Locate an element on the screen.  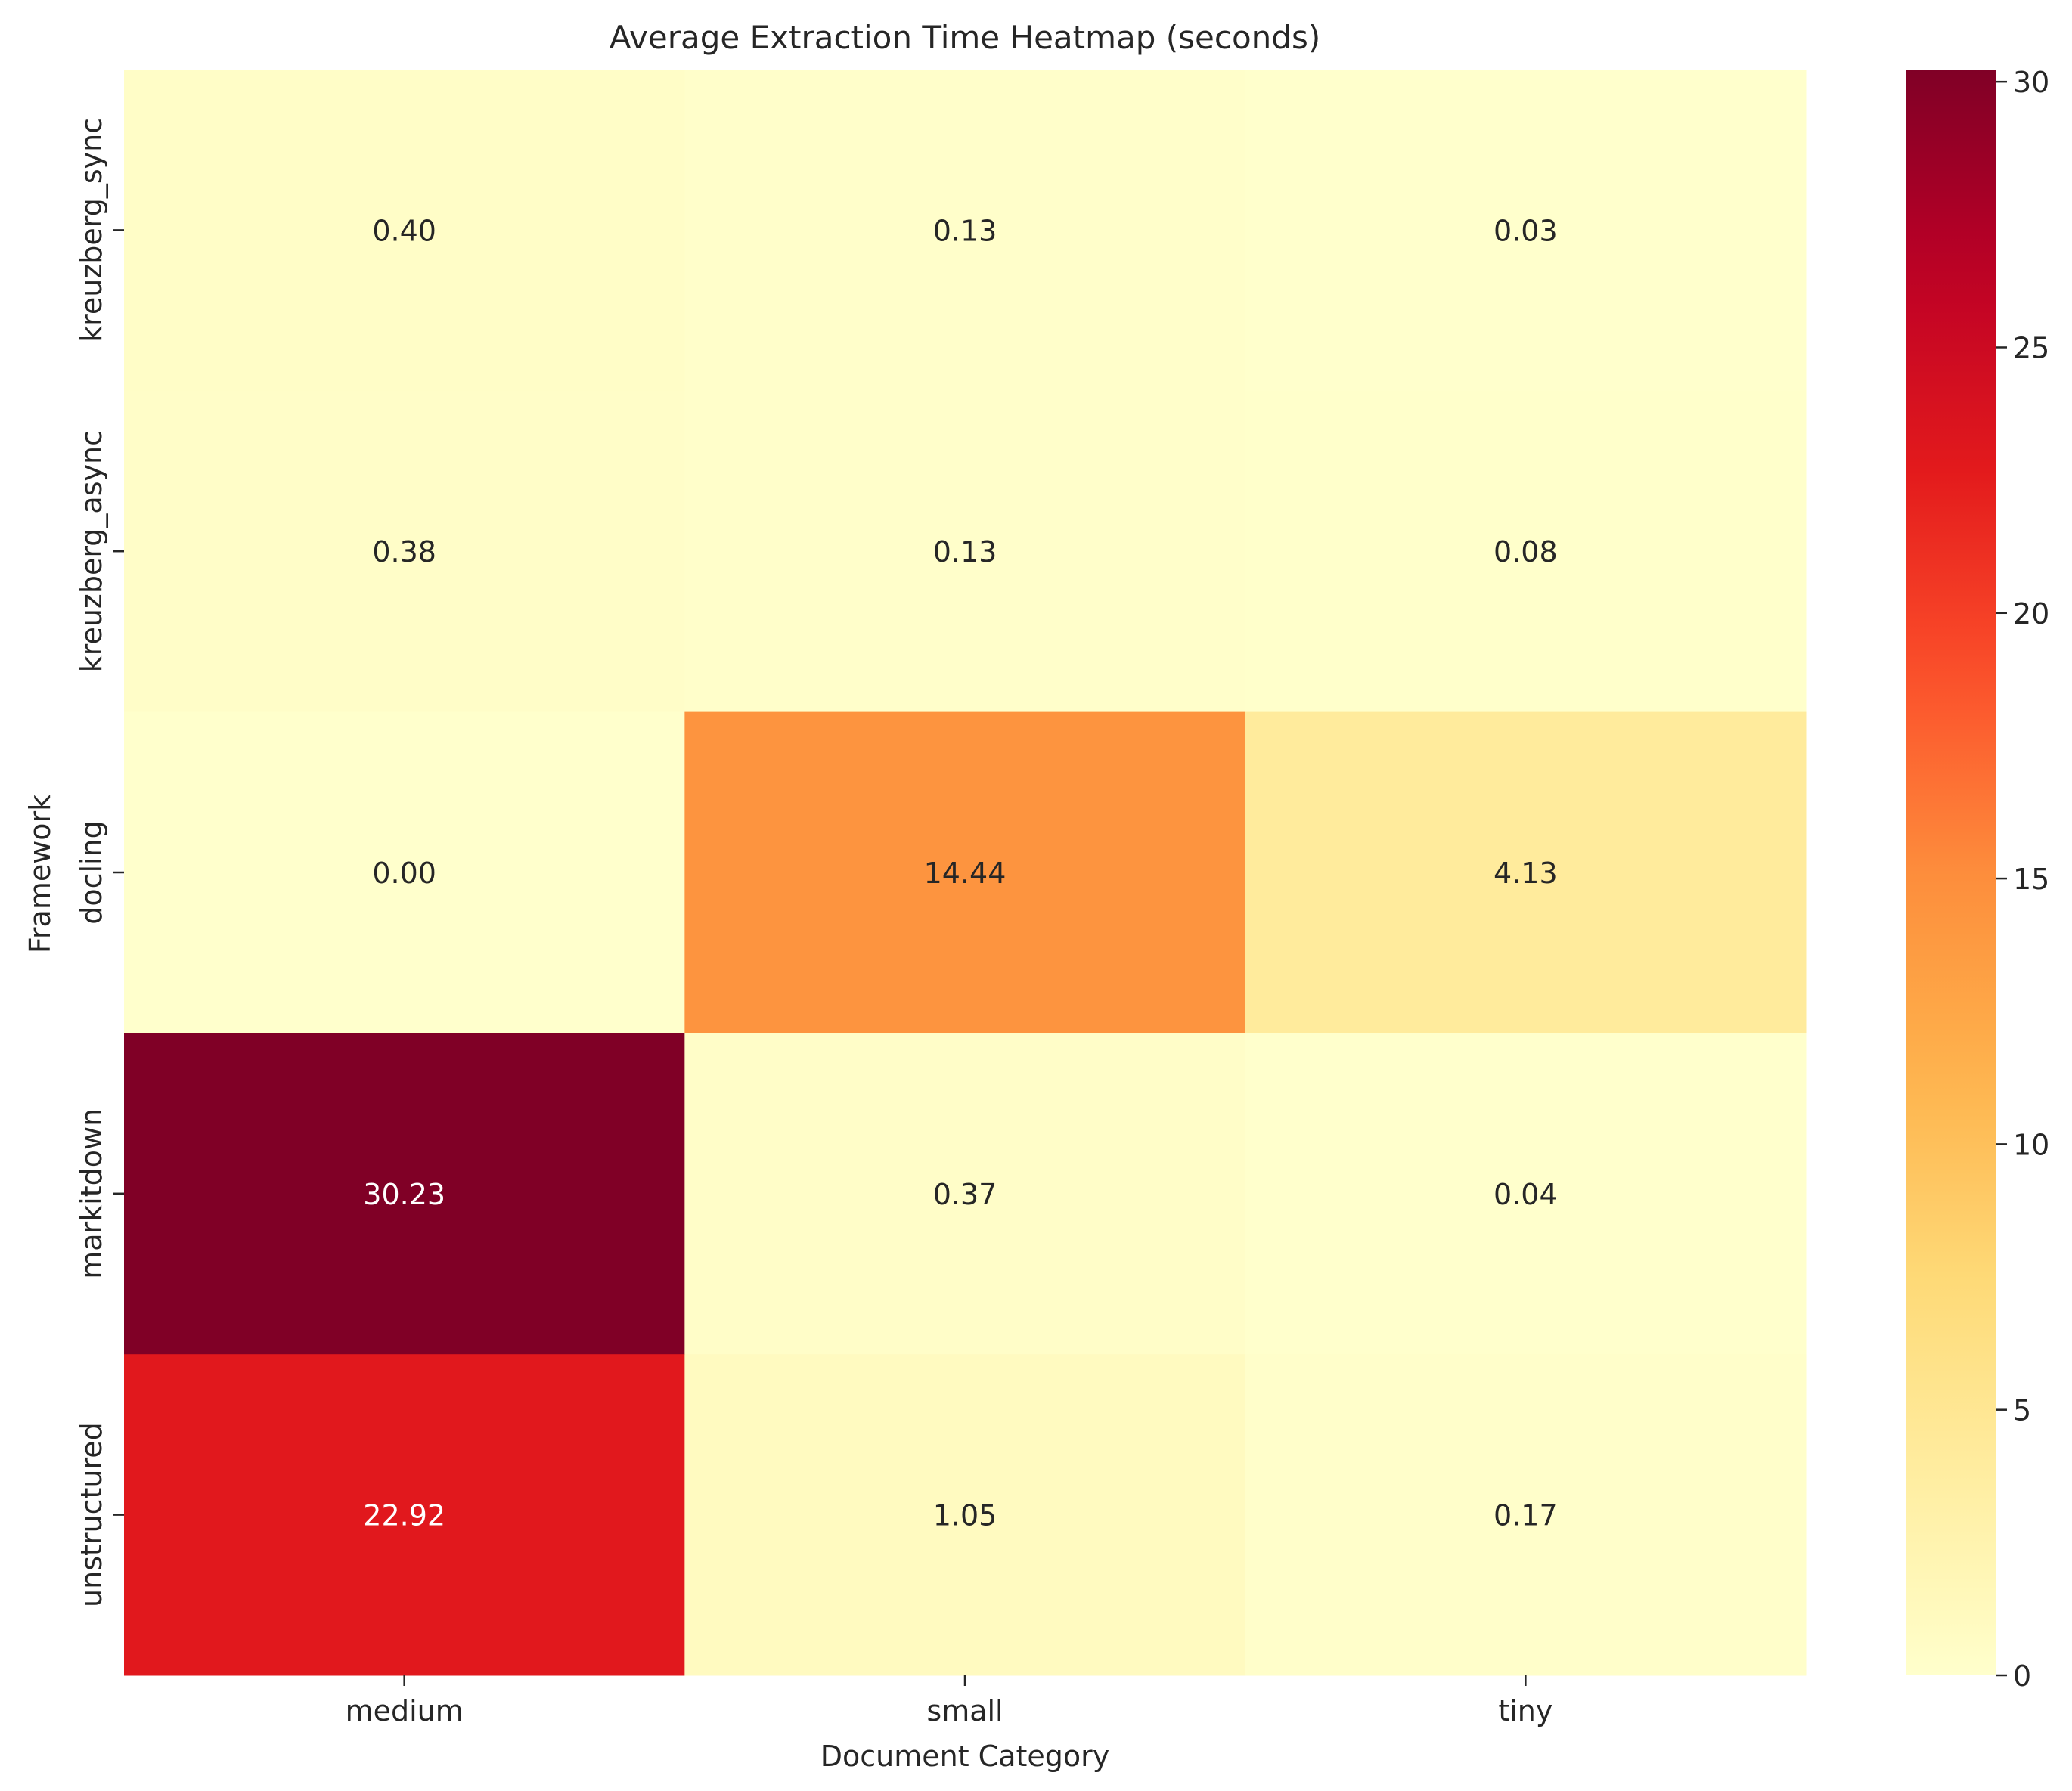
colorbar is located at coordinates (1951, 873).